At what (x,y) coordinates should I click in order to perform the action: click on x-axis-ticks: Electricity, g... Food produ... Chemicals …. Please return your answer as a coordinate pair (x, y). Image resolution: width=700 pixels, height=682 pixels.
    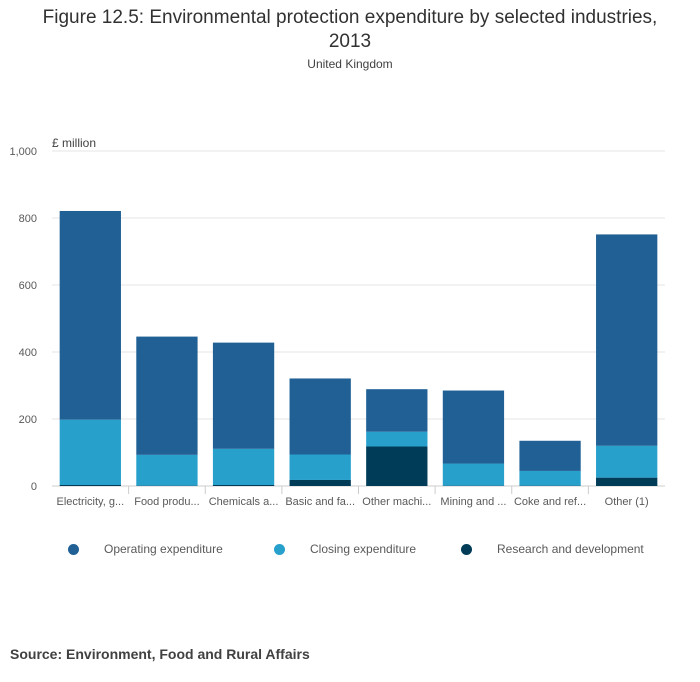
    Looking at the image, I should click on (352, 497).